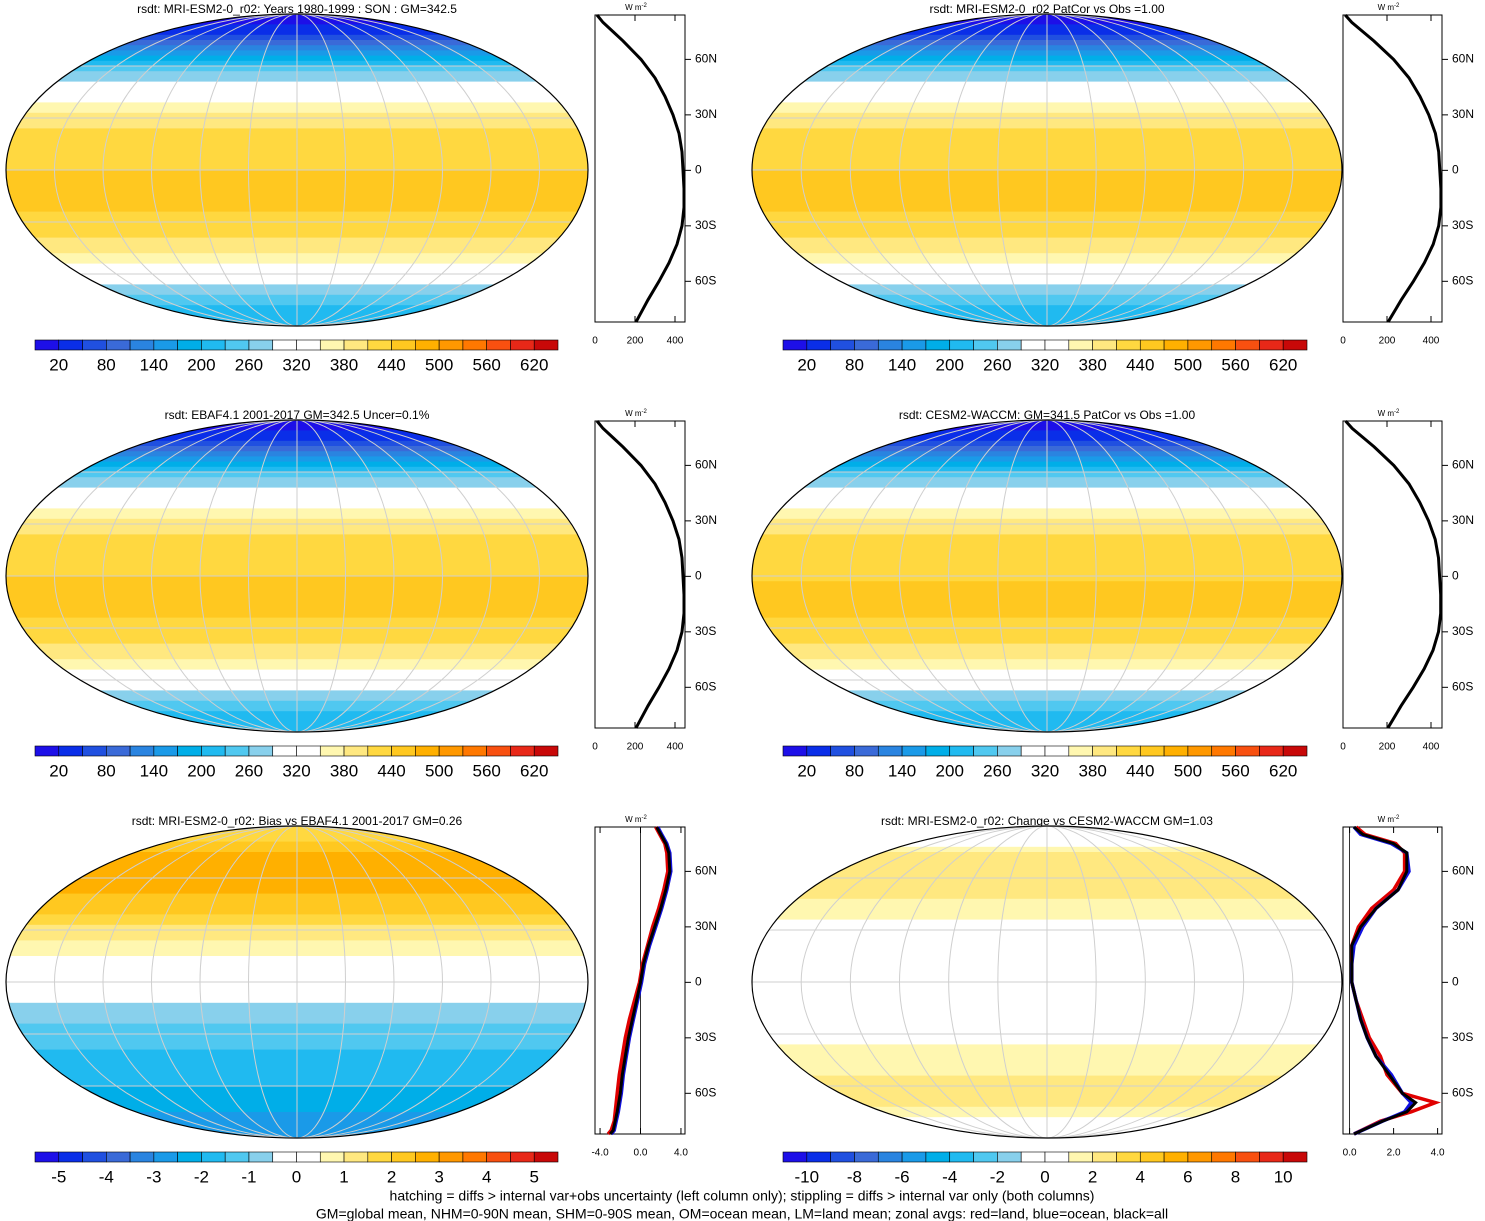  Describe the element at coordinates (640, 980) in the screenshot. I see `profile-line` at that location.